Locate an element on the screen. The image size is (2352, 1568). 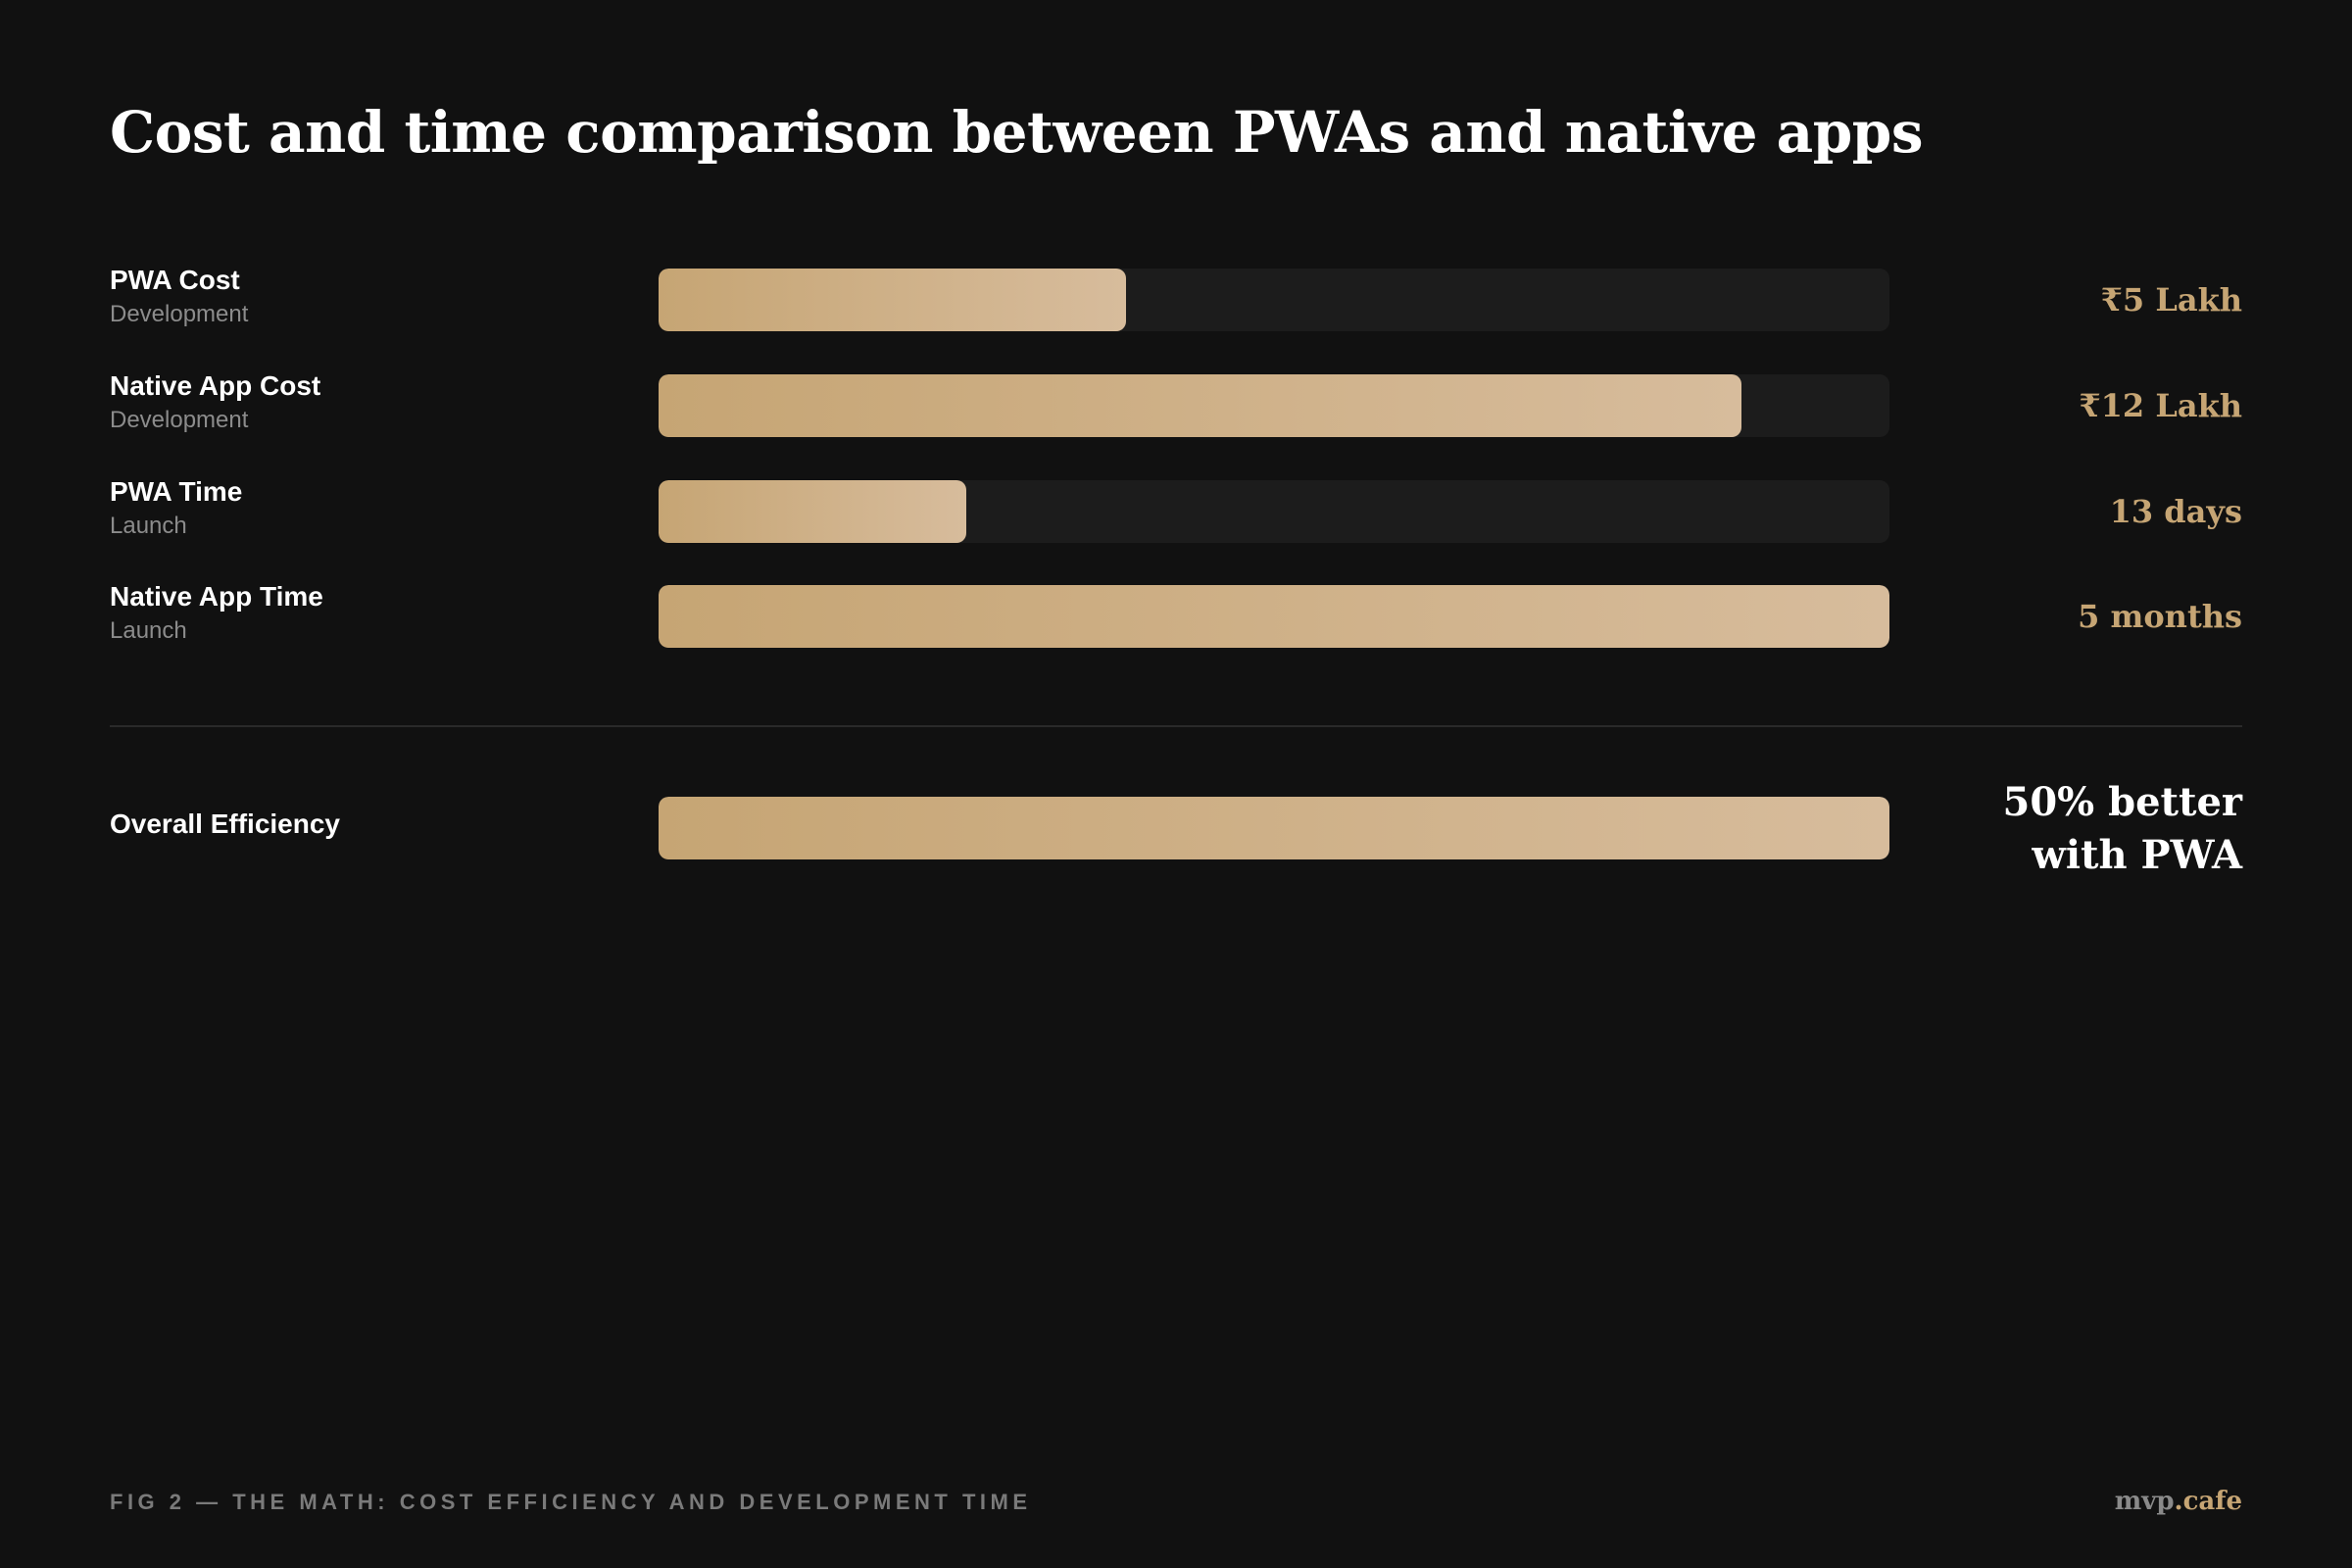
data-label: ₹5 Lakh is located at coordinates (2171, 299).